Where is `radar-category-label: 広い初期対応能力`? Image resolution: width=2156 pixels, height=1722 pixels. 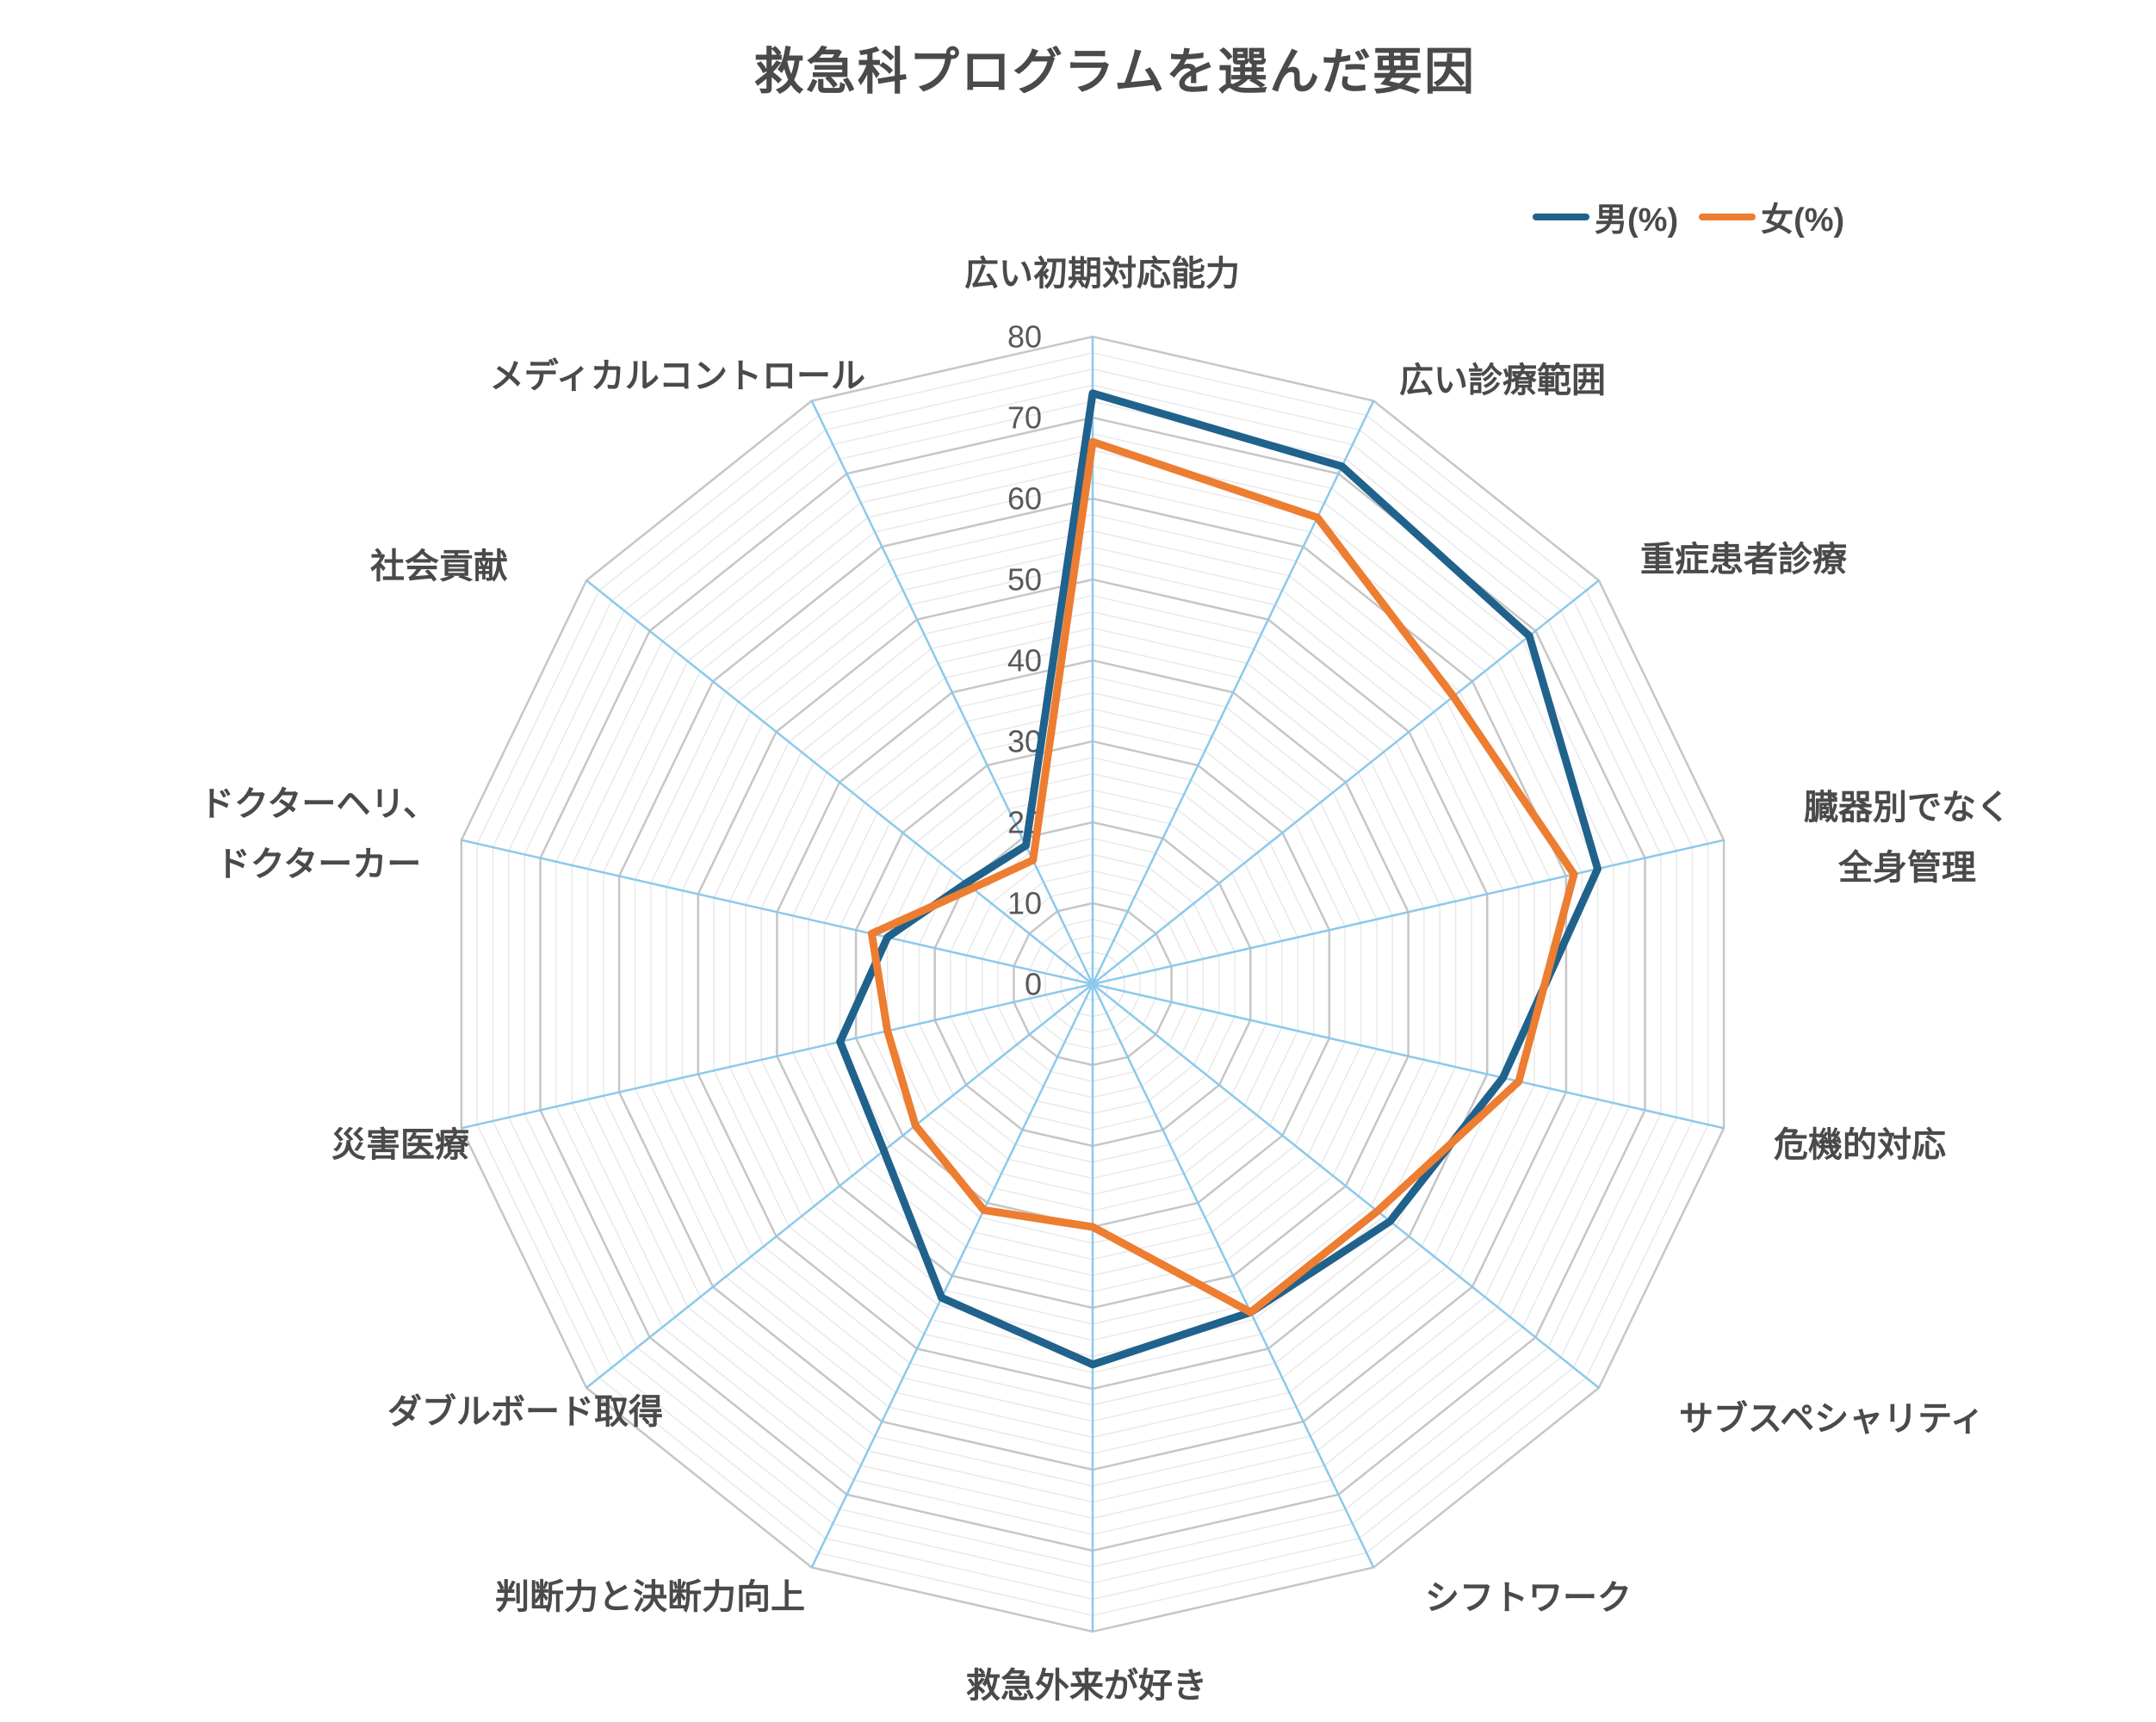
radar-category-label: 広い初期対応能力 is located at coordinates (1102, 274).